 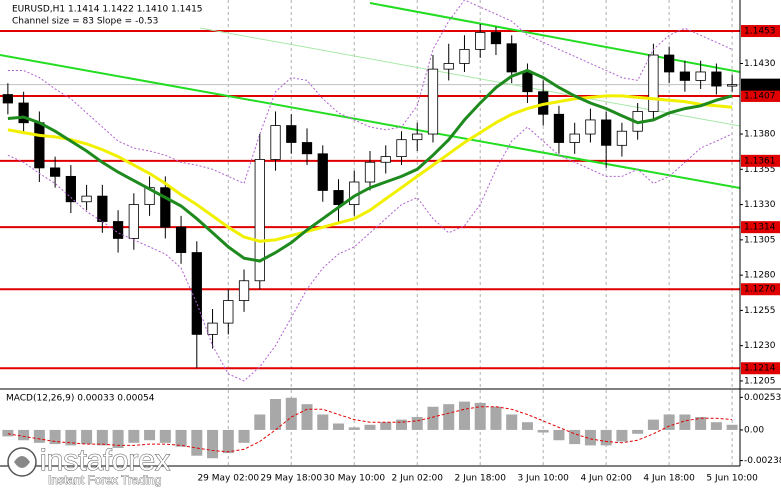 What do you see at coordinates (760, 381) in the screenshot?
I see `y-tick-label: 1.1205` at bounding box center [760, 381].